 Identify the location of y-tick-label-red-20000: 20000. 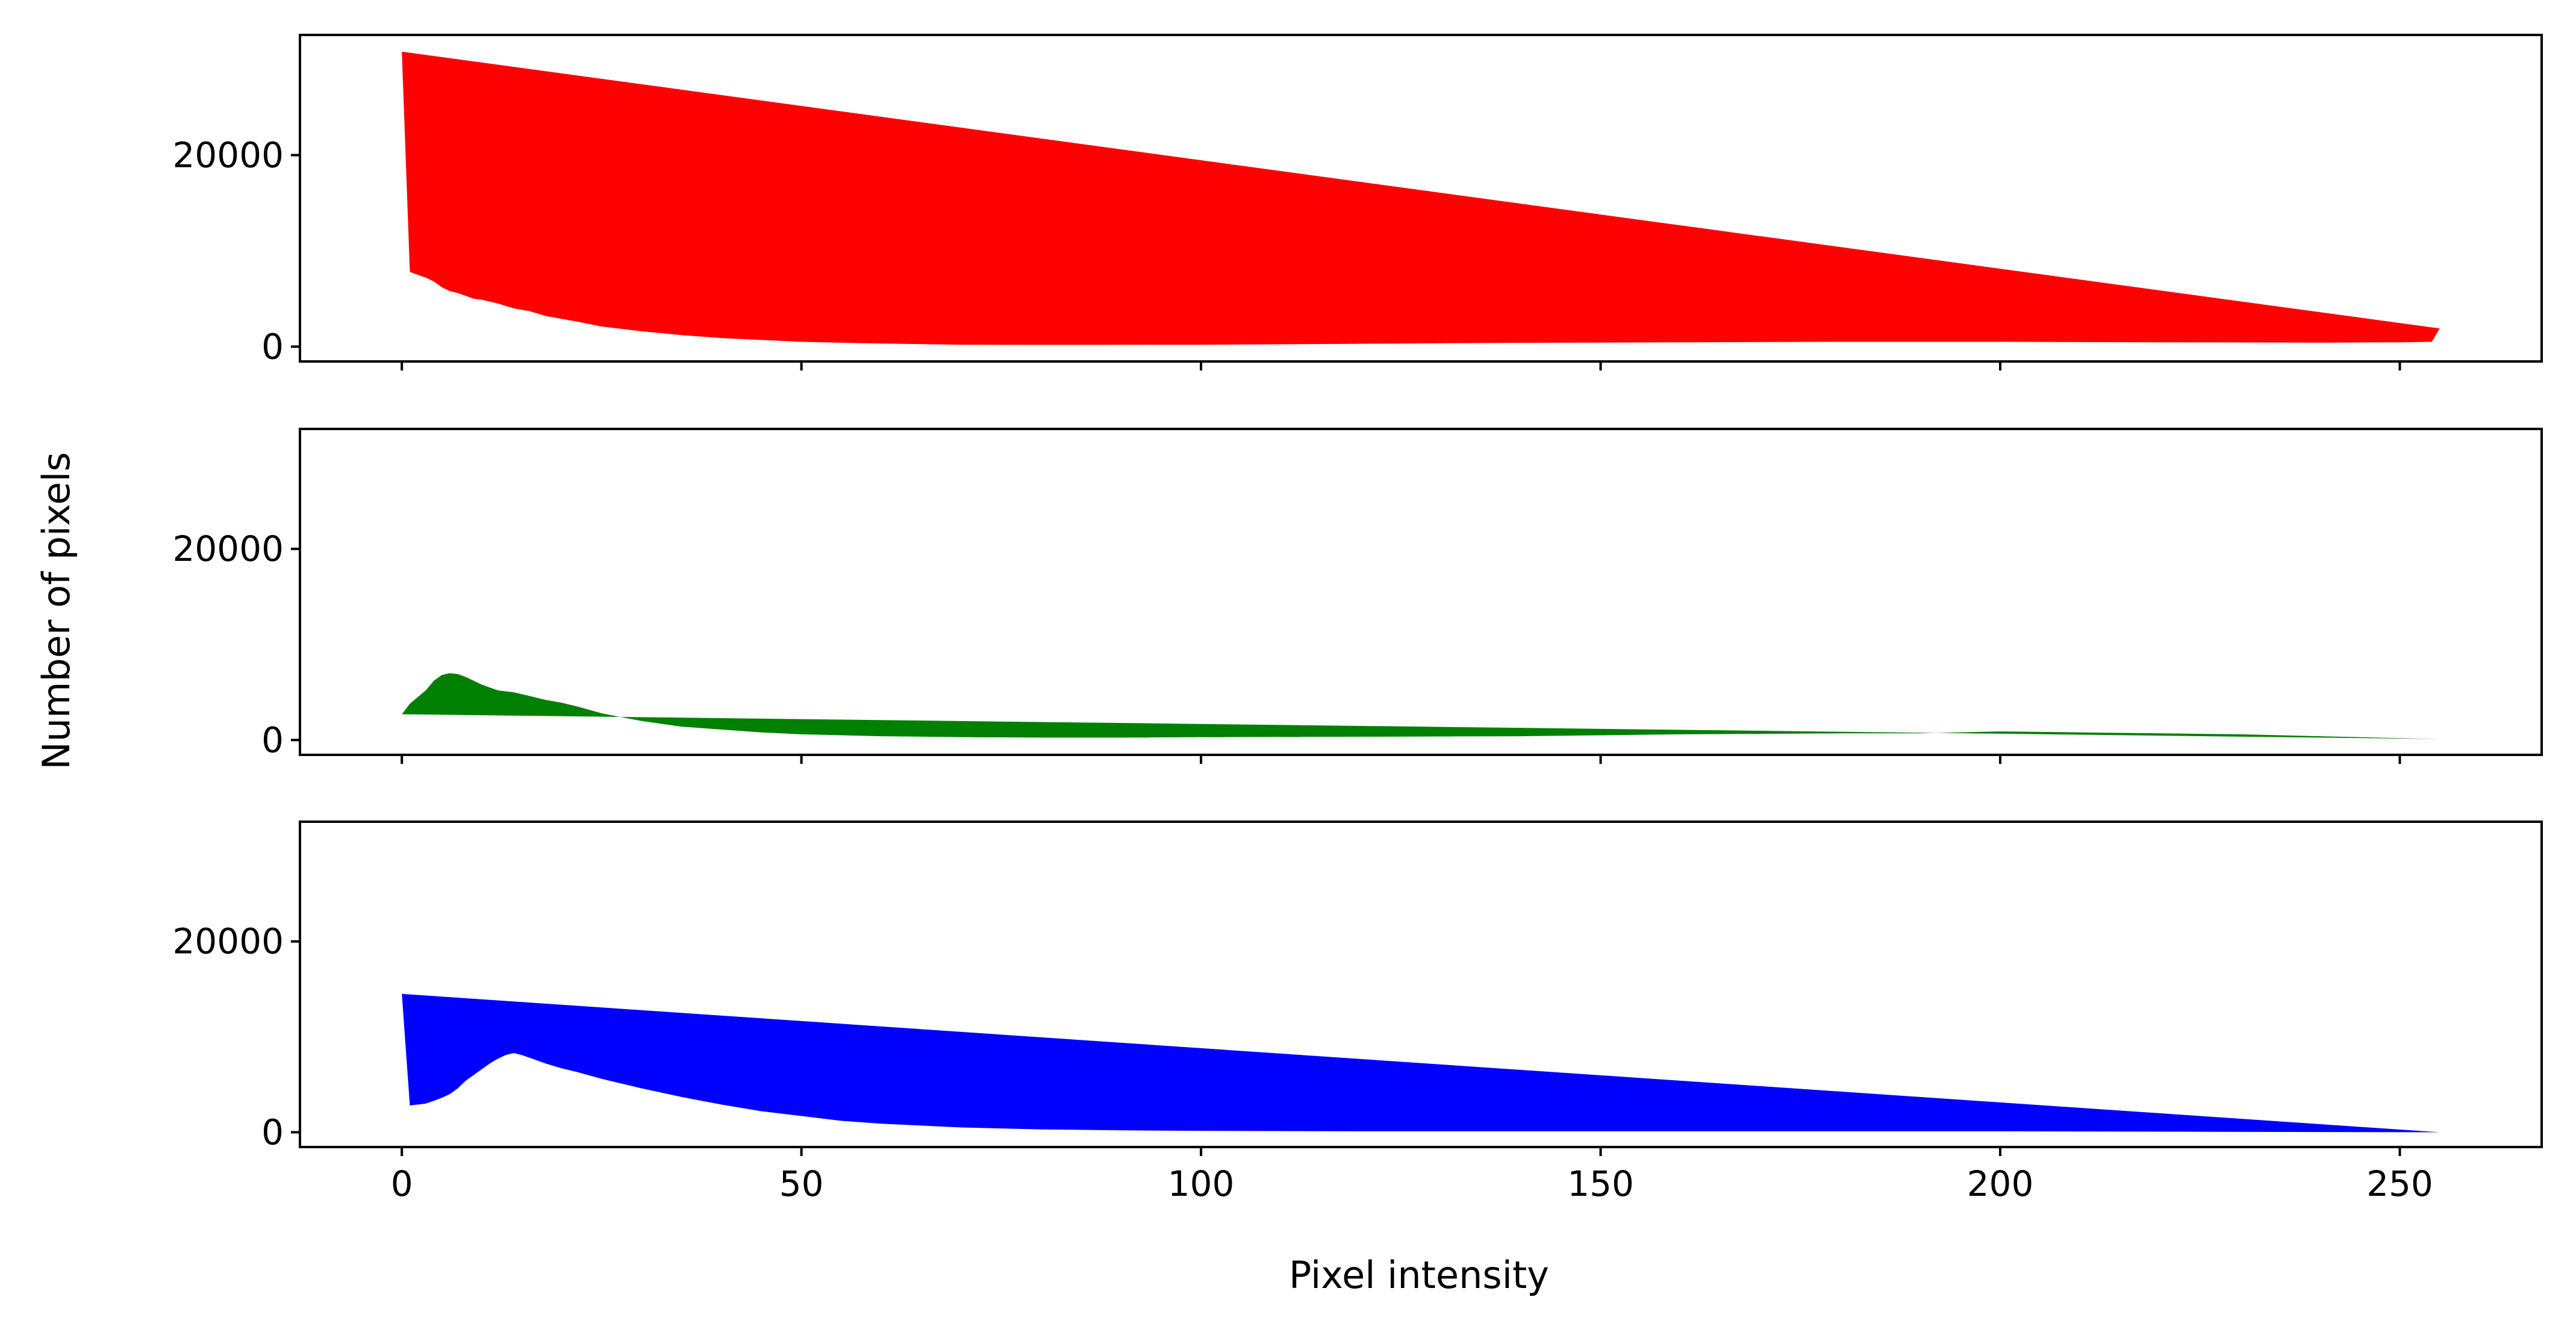
(228, 154).